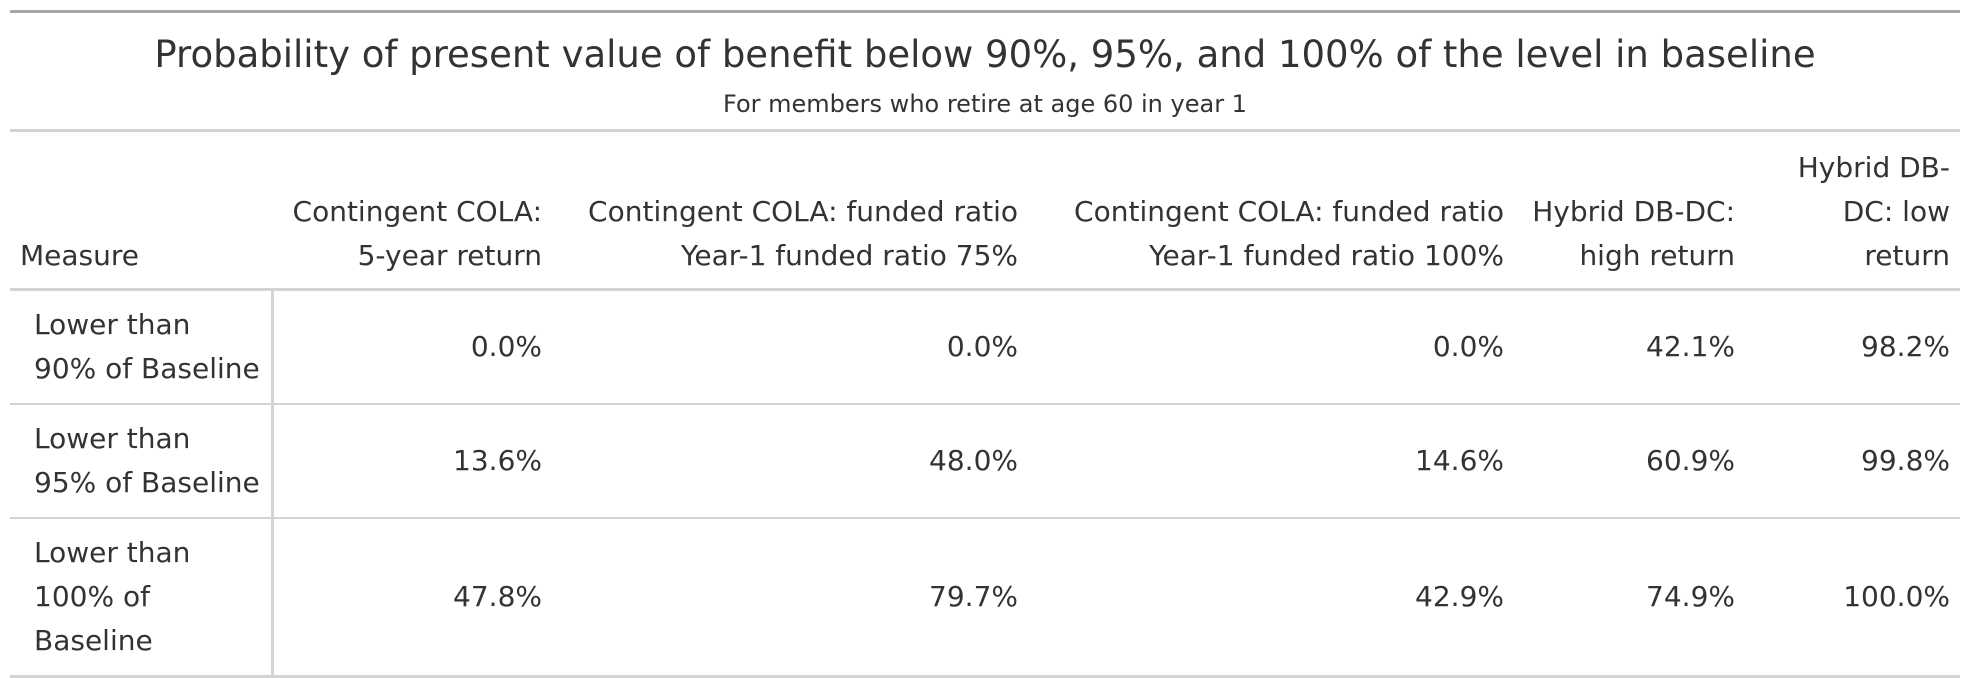 The height and width of the screenshot is (678, 1972). I want to click on row-label: Lower than 100% of Baseline, so click(142, 597).